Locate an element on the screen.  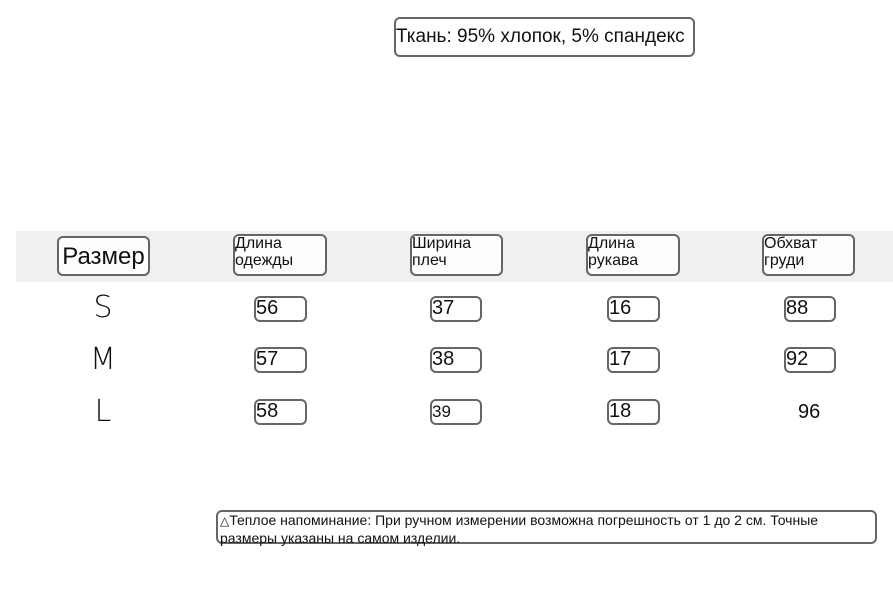
cell: 18 is located at coordinates (633, 412).